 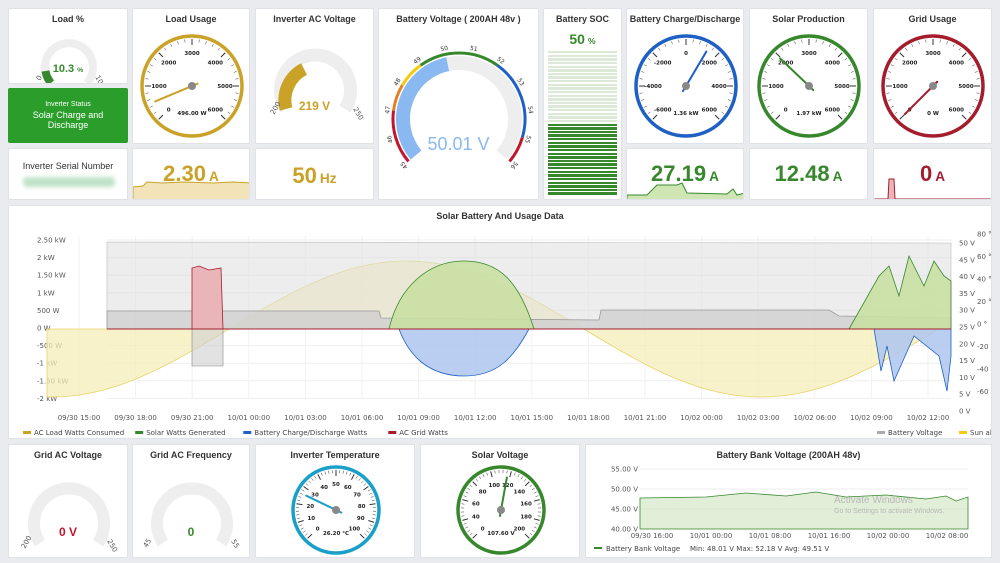 What do you see at coordinates (984, 302) in the screenshot?
I see `y-right-altitude-tick: 20 °` at bounding box center [984, 302].